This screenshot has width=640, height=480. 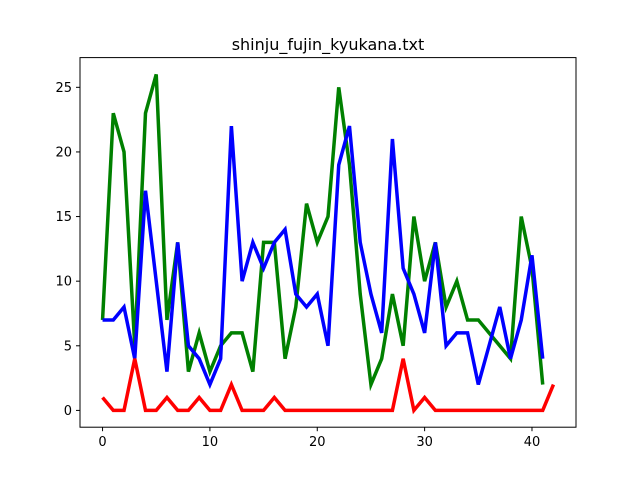 I want to click on chart-title: shinju_fujin_kyukana.txt, so click(x=328, y=45).